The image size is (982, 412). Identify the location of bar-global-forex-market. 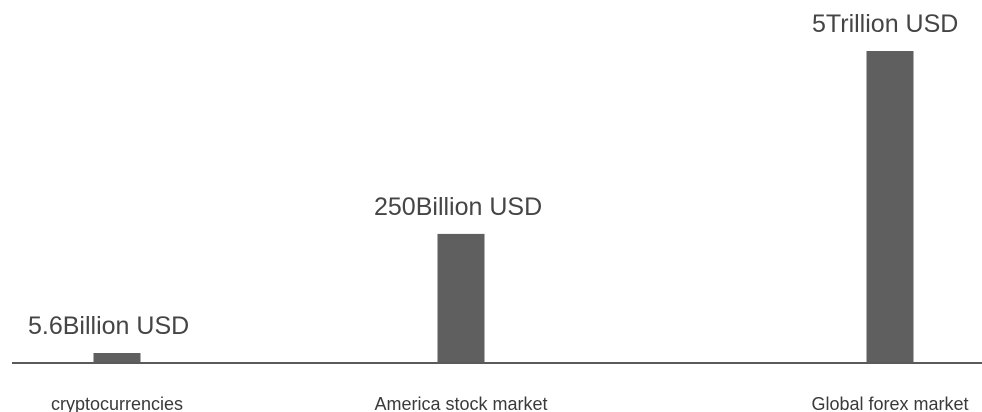
(890, 207).